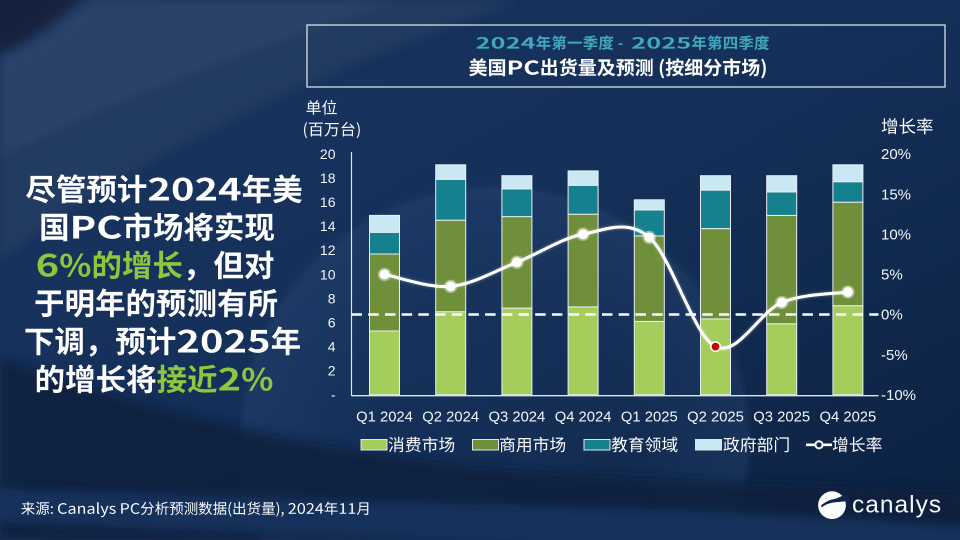 This screenshot has height=540, width=960. What do you see at coordinates (894, 355) in the screenshot?
I see `svg-text: -5%` at bounding box center [894, 355].